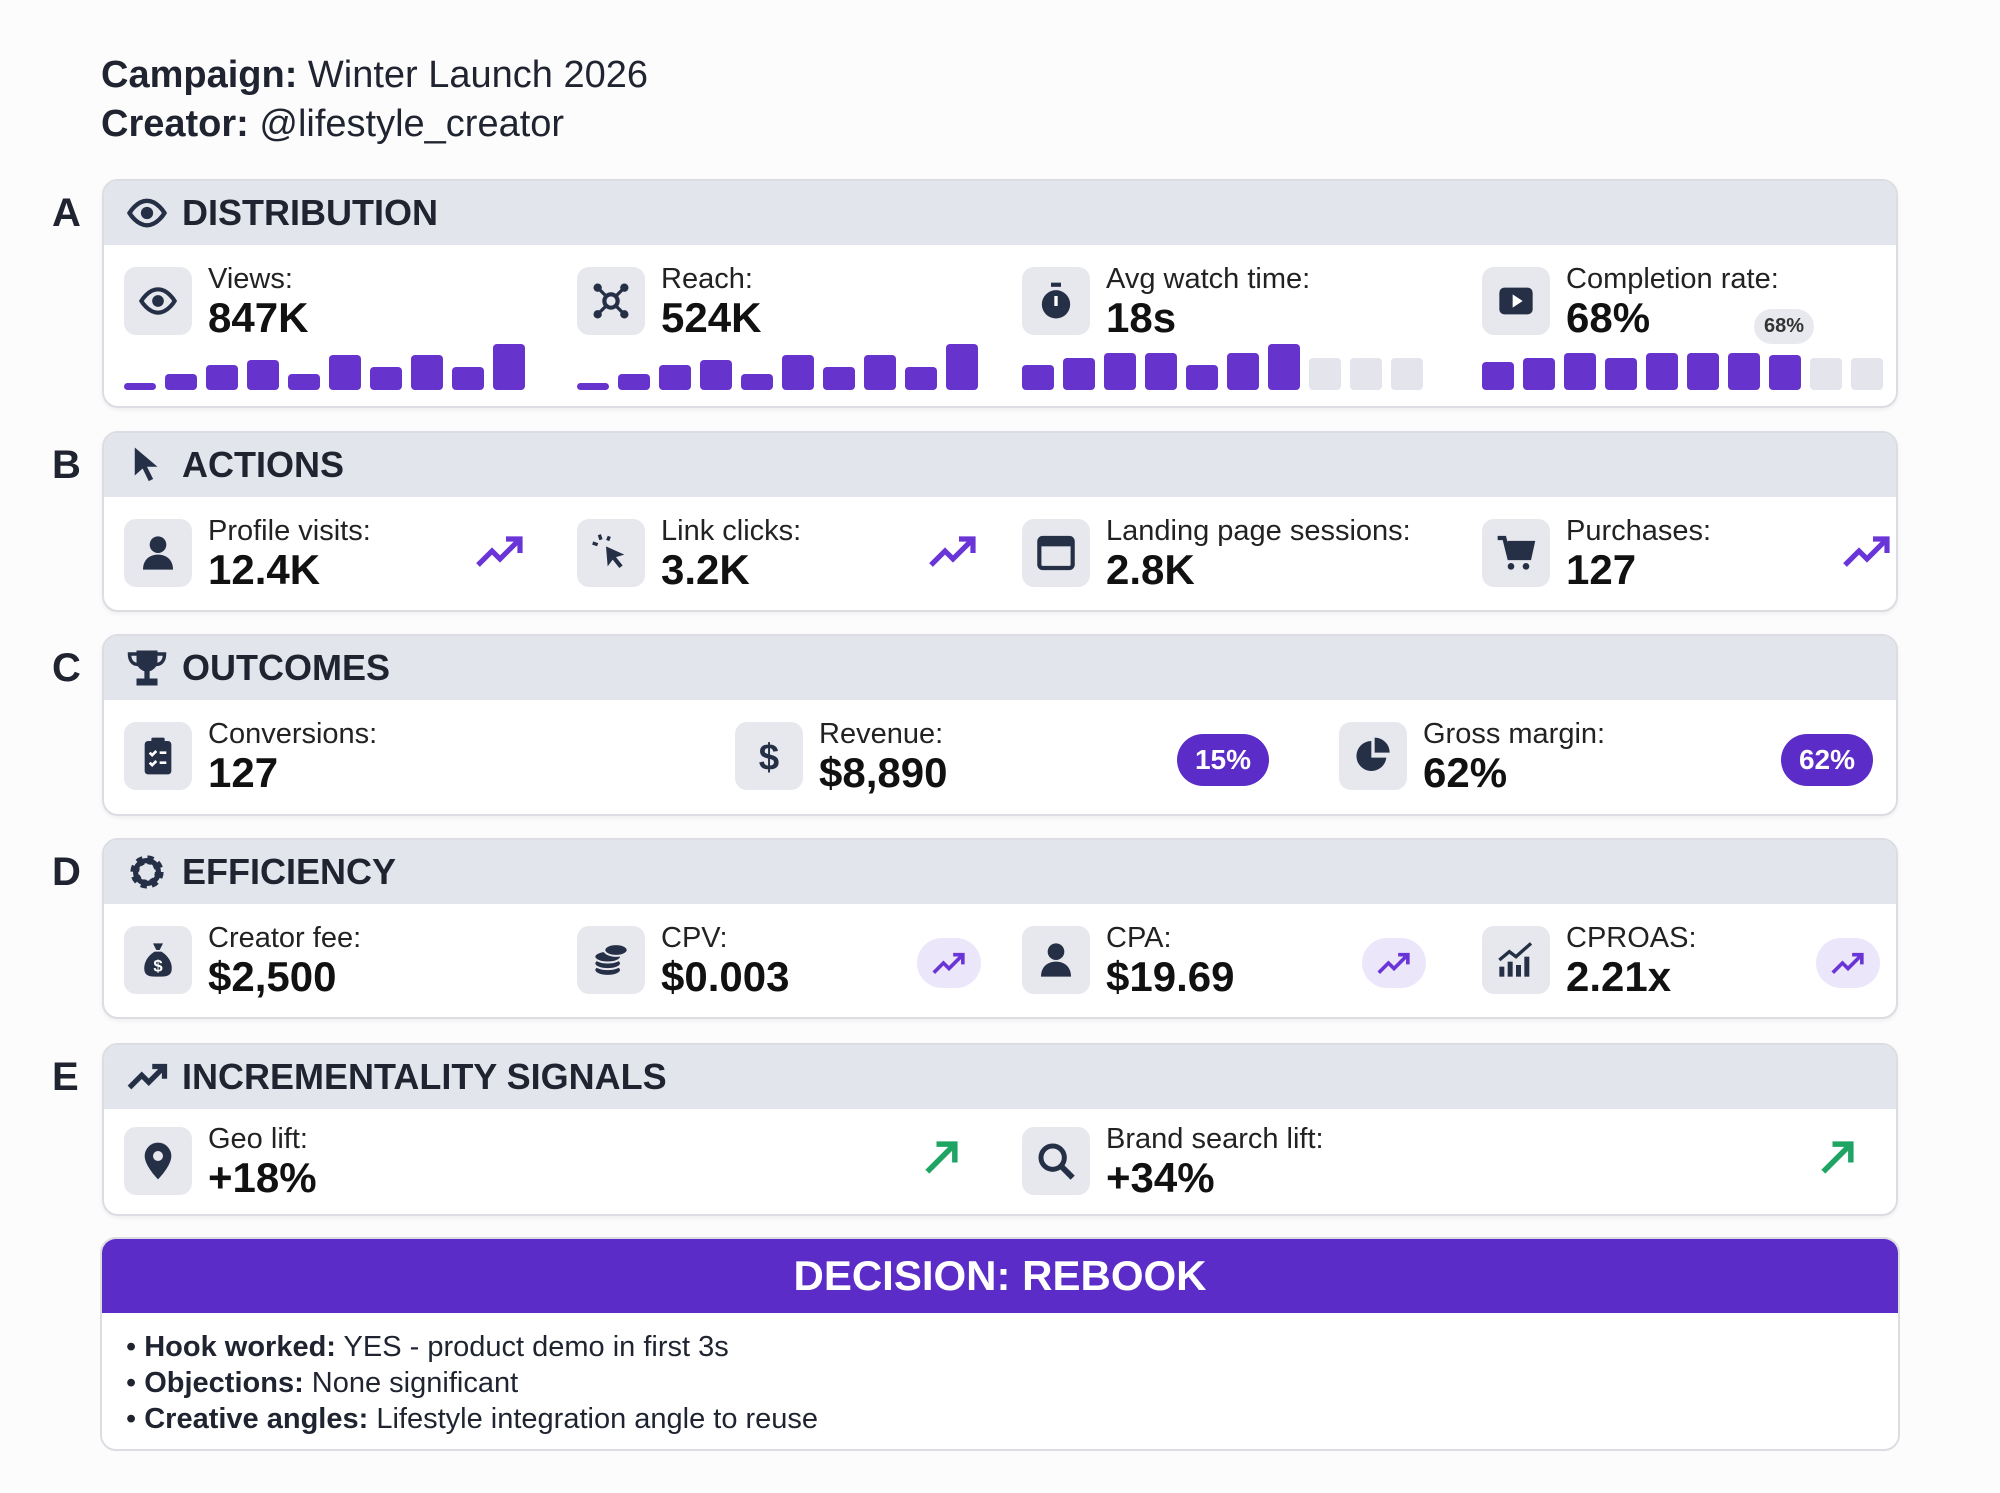 The width and height of the screenshot is (2000, 1493). What do you see at coordinates (478, 75) in the screenshot?
I see `campaign-name: Winter Launch 2026` at bounding box center [478, 75].